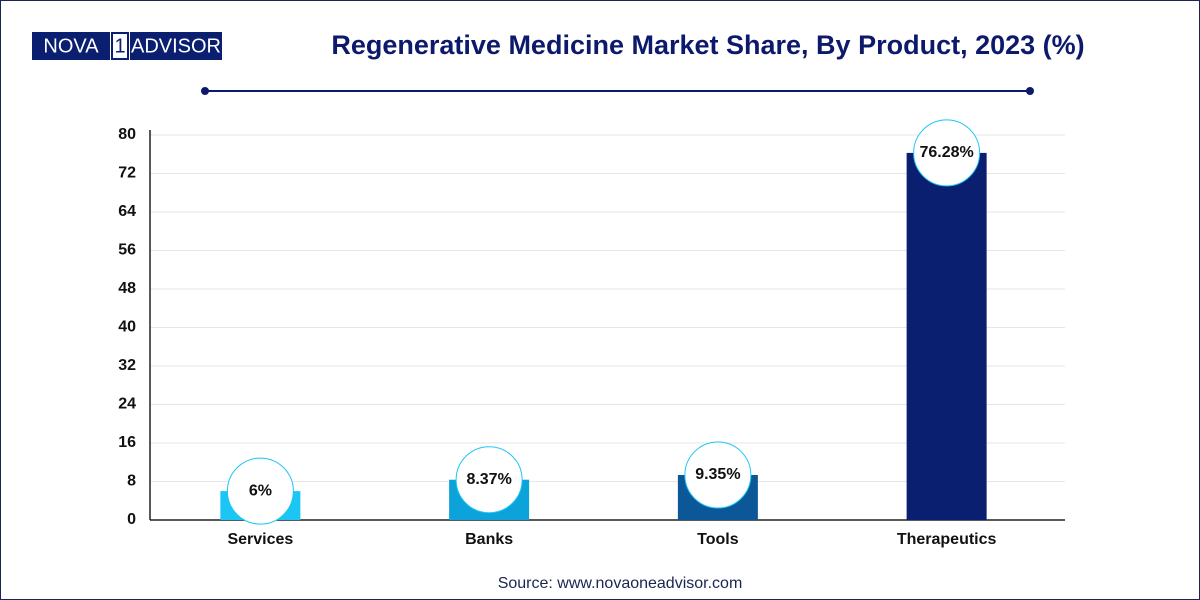  What do you see at coordinates (127, 442) in the screenshot?
I see `y-tick-label: 16` at bounding box center [127, 442].